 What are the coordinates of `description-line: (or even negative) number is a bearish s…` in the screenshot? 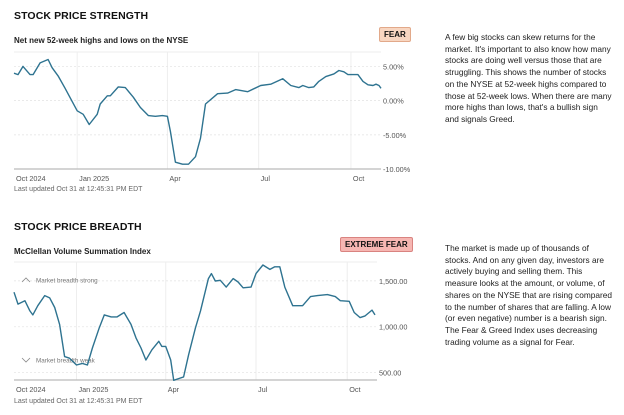 It's located at (526, 318).